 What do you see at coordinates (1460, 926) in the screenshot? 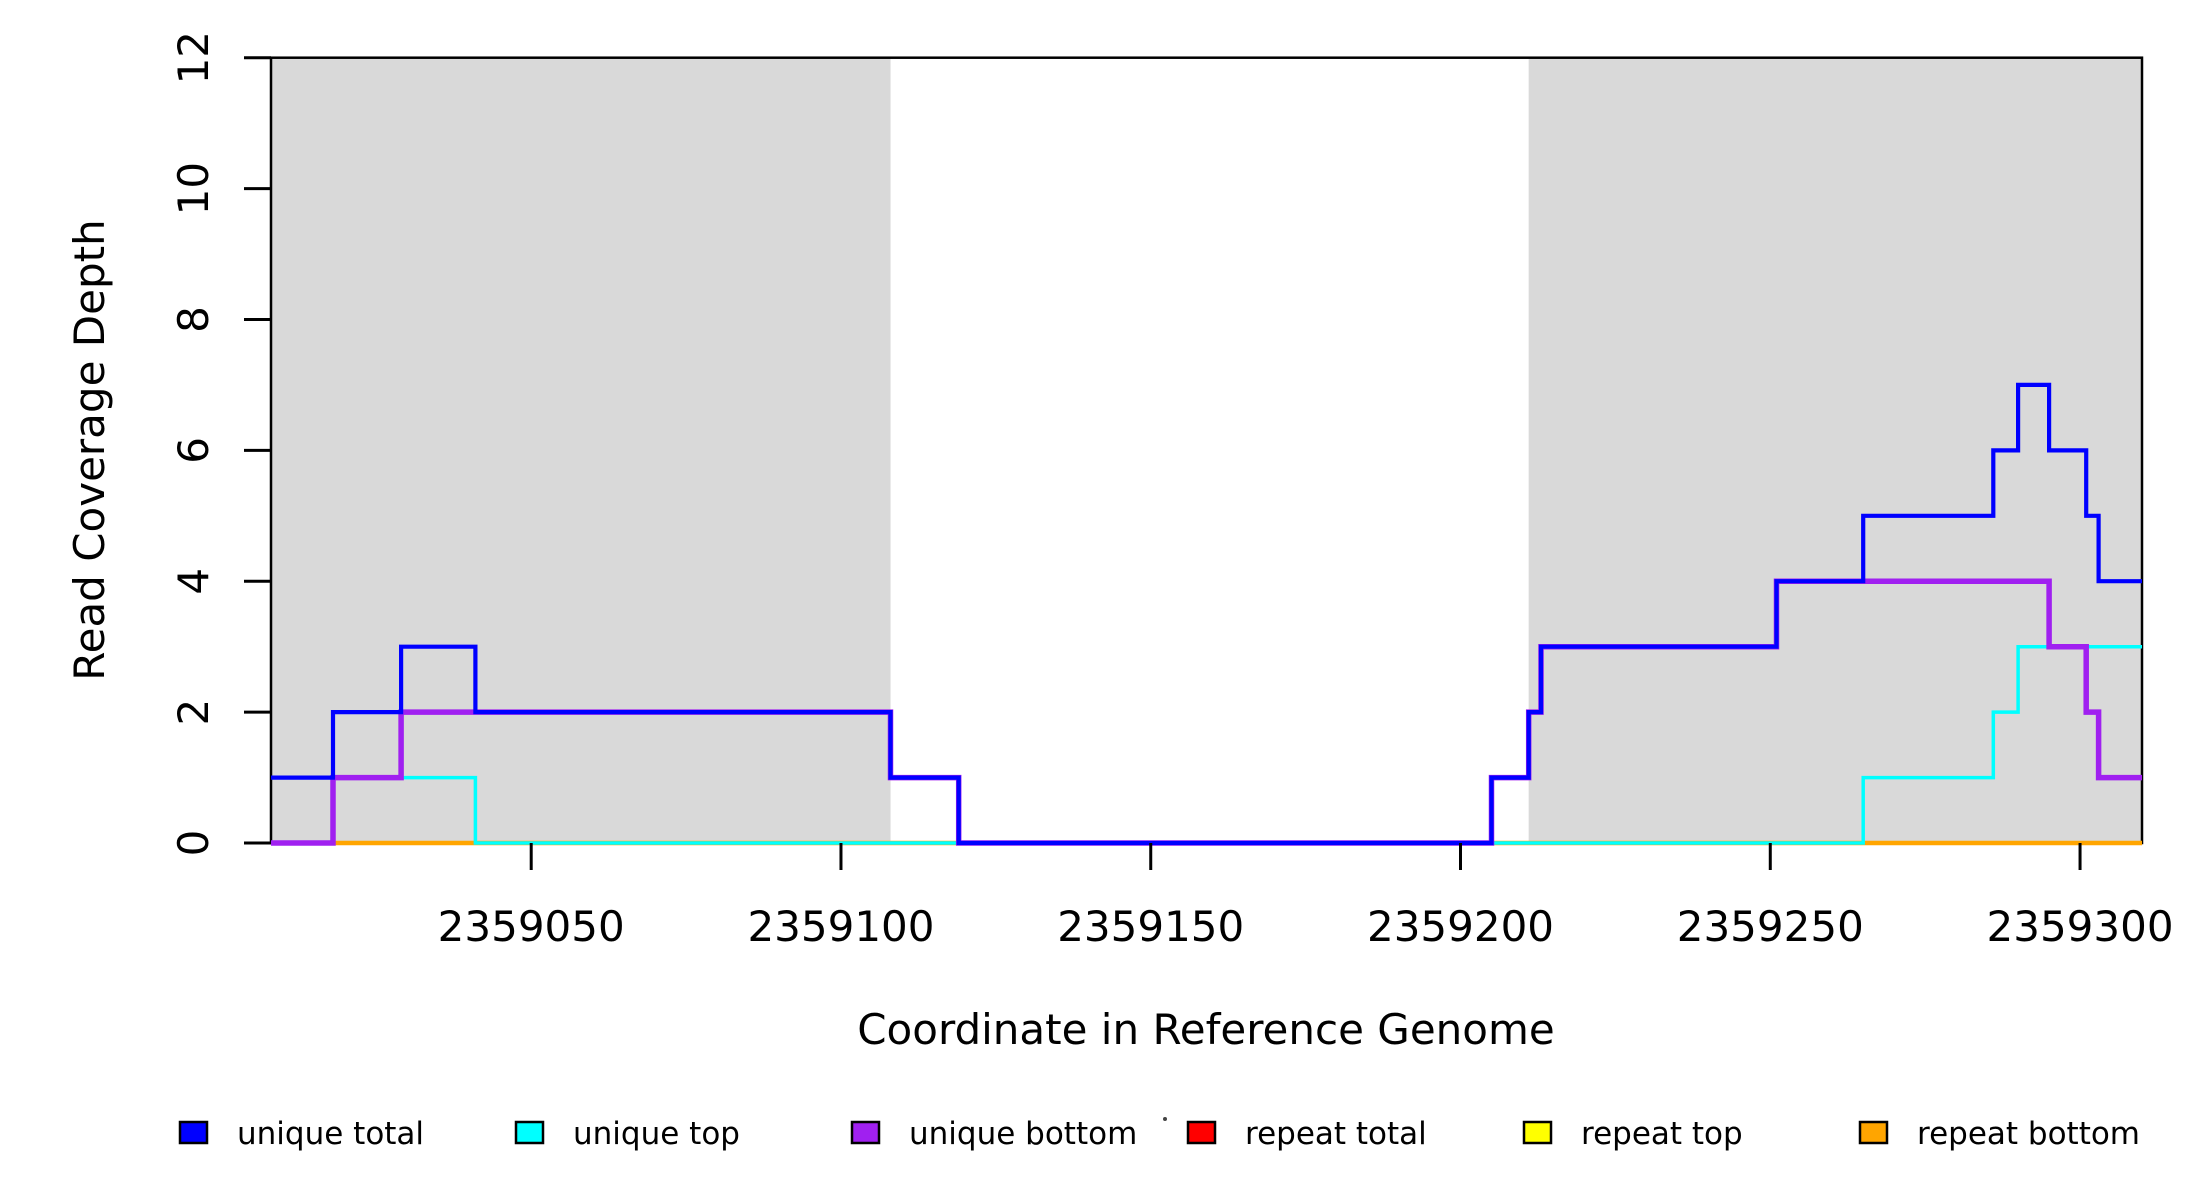
I see `x-tick-label: 2359200` at bounding box center [1460, 926].